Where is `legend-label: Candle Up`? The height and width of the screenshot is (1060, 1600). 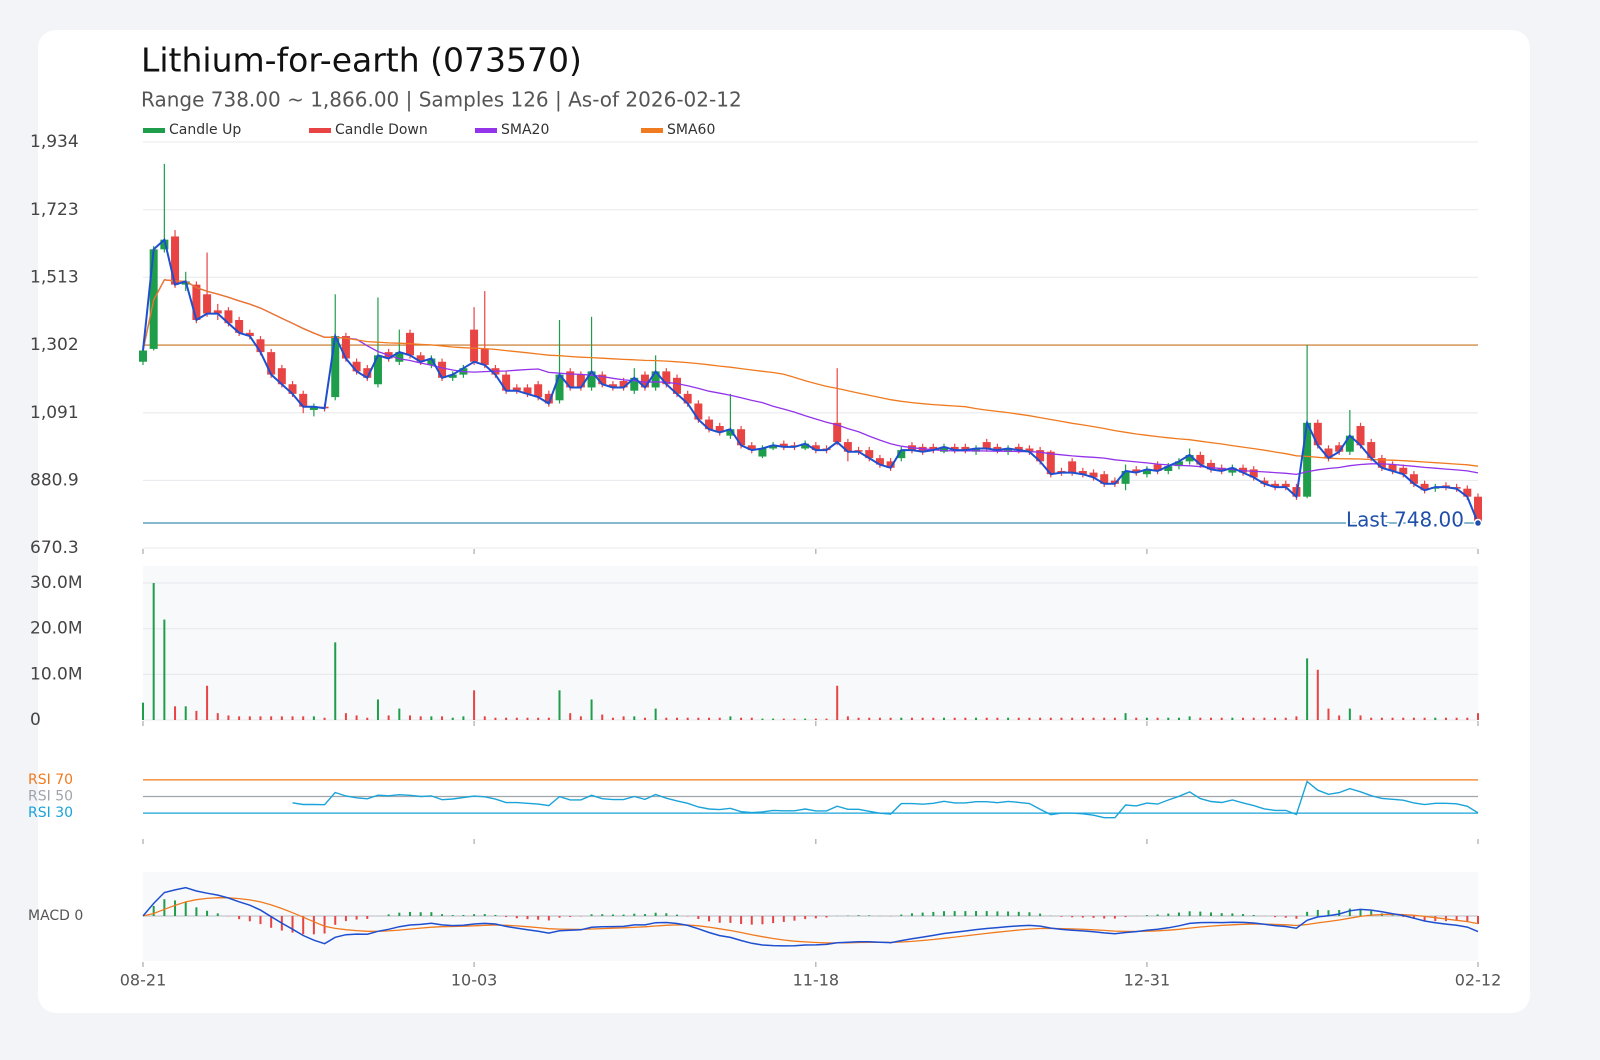 legend-label: Candle Up is located at coordinates (205, 130).